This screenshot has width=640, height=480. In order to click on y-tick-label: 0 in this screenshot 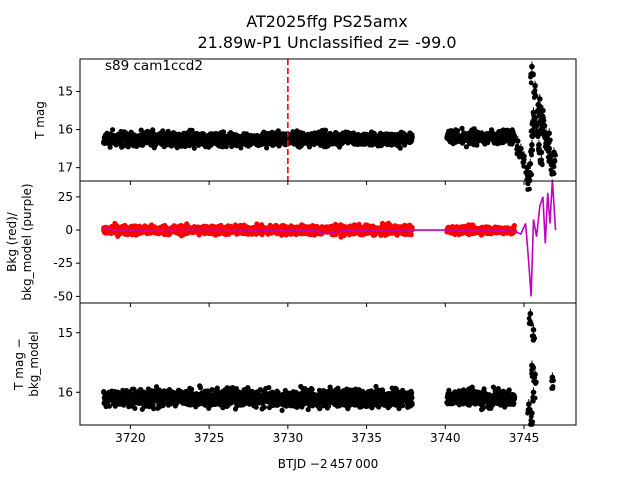, I will do `click(69, 230)`.